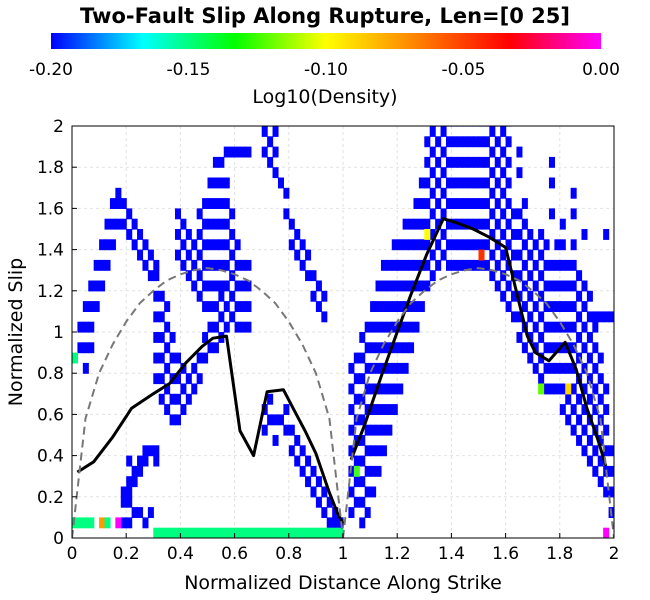  Describe the element at coordinates (505, 554) in the screenshot. I see `x-tick-label: 1.6` at that location.